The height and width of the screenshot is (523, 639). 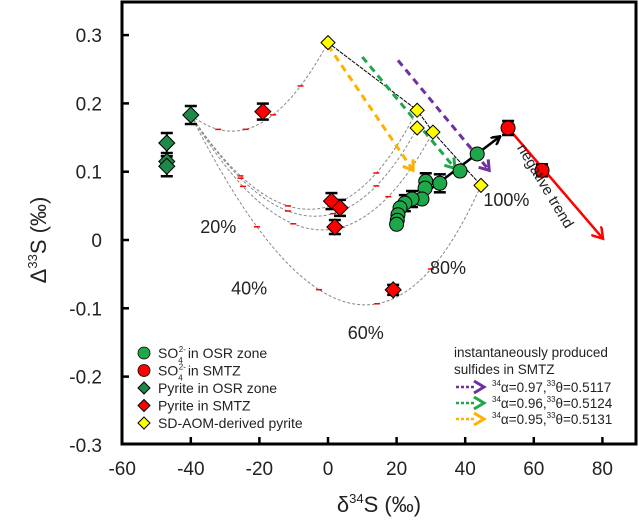 I want to click on legend-label: Pyrite in OSR zone, so click(x=217, y=388).